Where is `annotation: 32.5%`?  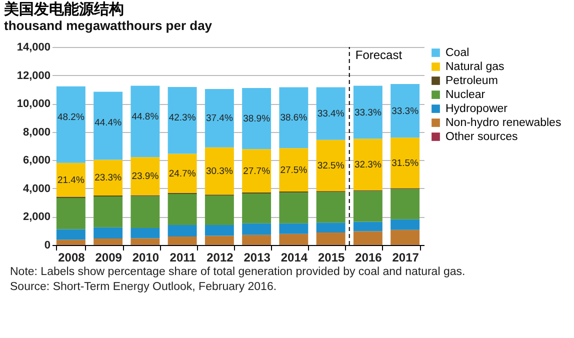 annotation: 32.5% is located at coordinates (331, 166).